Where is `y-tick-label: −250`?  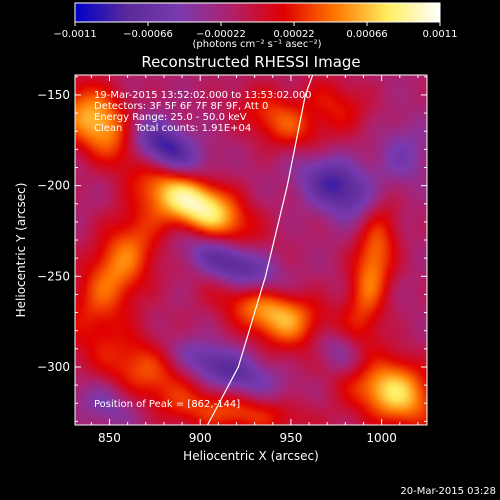
y-tick-label: −250 is located at coordinates (53, 276).